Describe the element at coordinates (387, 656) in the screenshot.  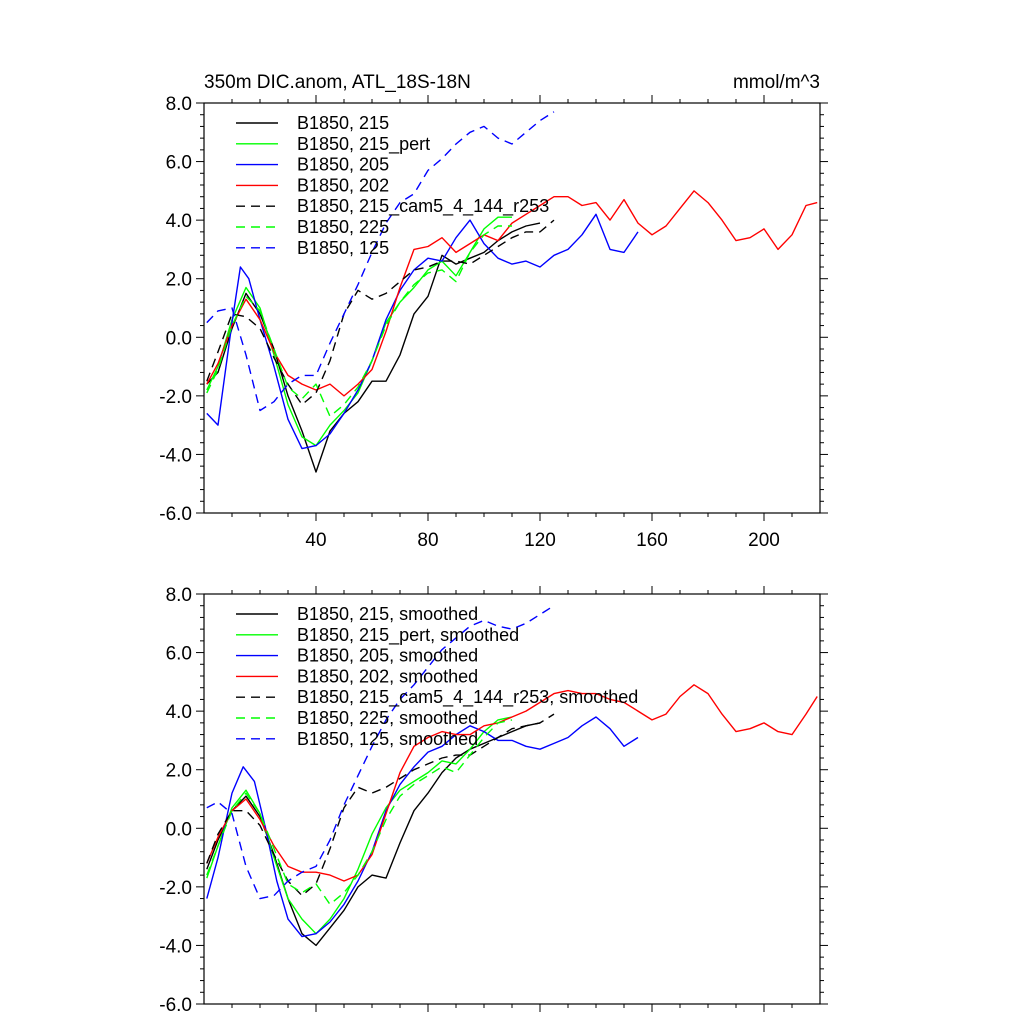
I see `legend-label: B1850, 205, smoothed` at that location.